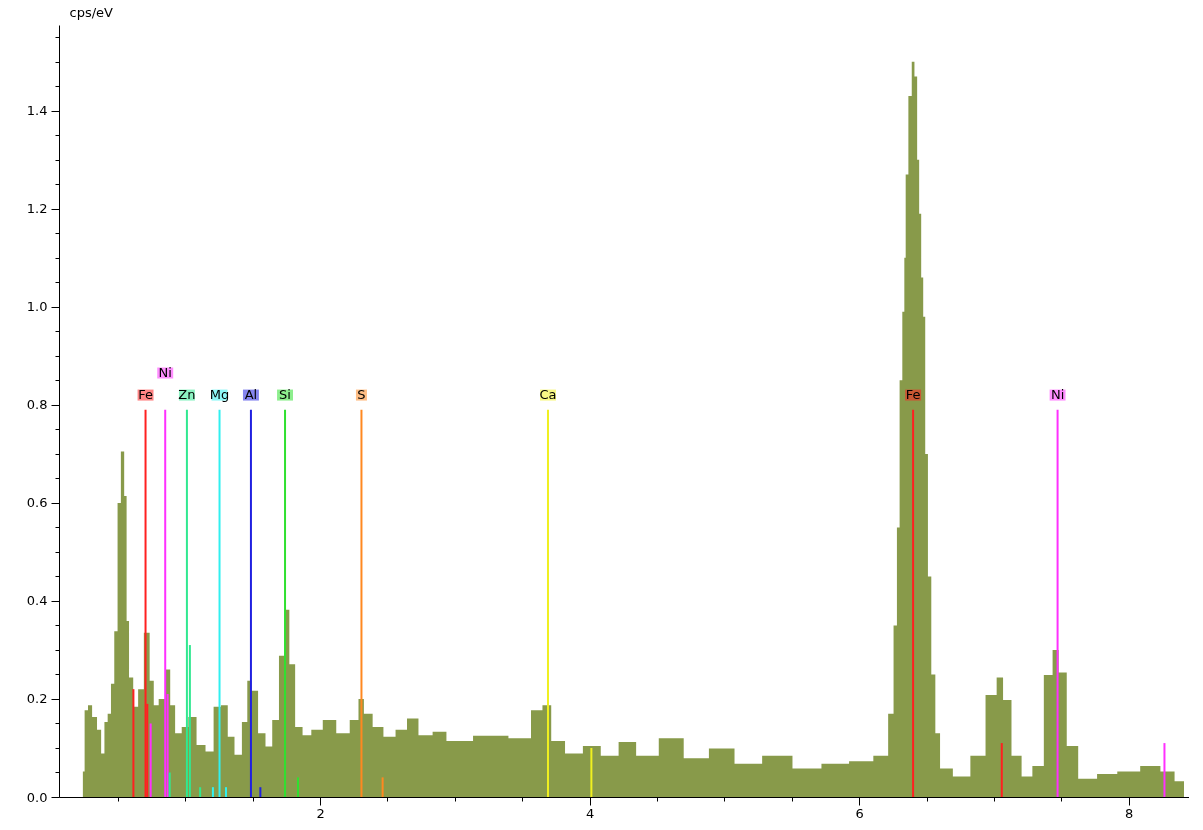  What do you see at coordinates (37, 601) in the screenshot?
I see `y-tick-label: 0.4` at bounding box center [37, 601].